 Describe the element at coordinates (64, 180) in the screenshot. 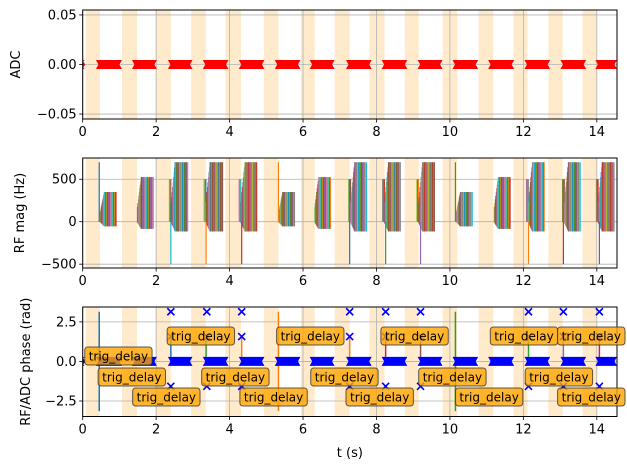

I see `y-tick-label: 500` at that location.